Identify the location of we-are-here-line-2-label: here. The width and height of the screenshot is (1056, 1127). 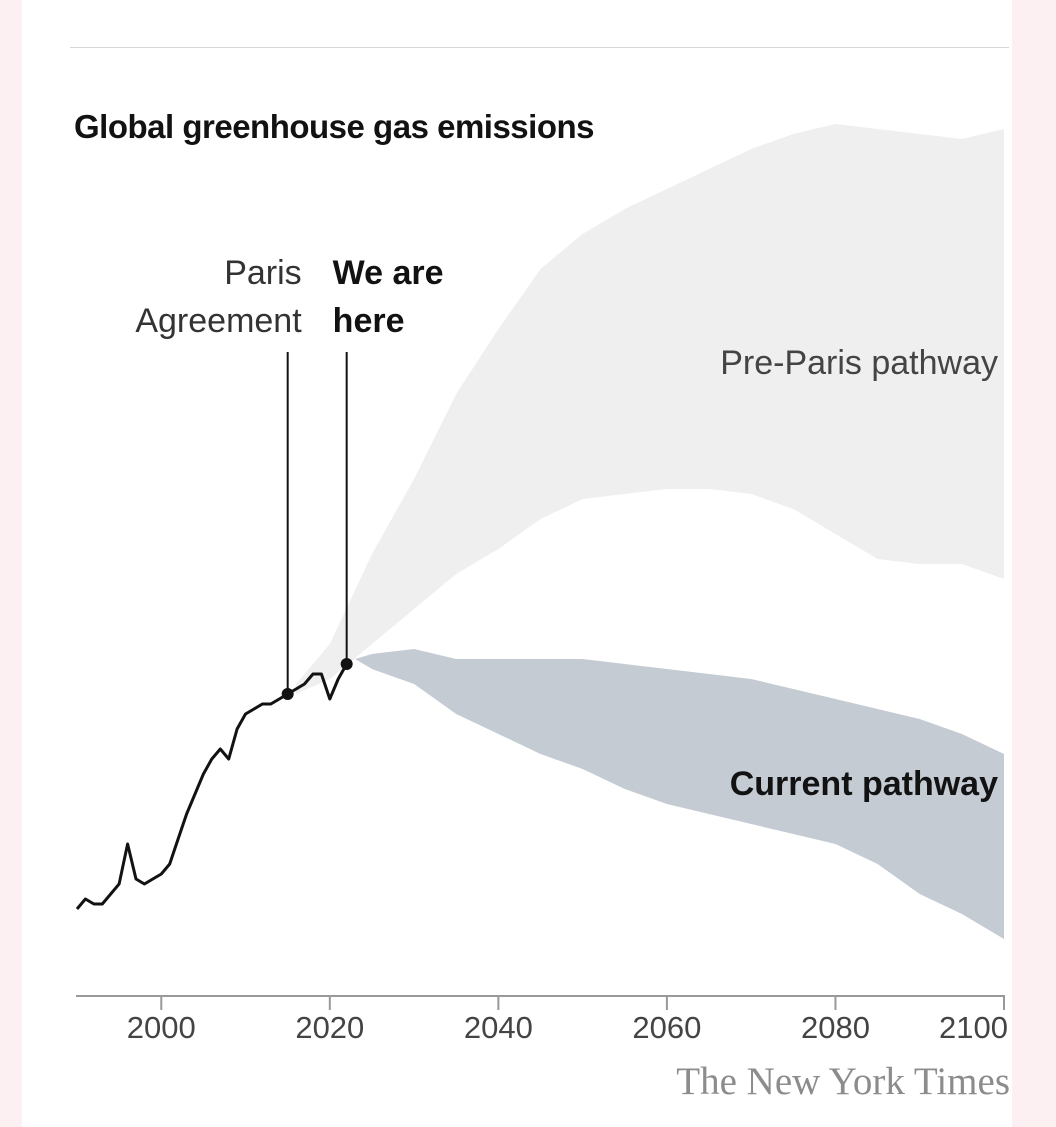
(369, 321).